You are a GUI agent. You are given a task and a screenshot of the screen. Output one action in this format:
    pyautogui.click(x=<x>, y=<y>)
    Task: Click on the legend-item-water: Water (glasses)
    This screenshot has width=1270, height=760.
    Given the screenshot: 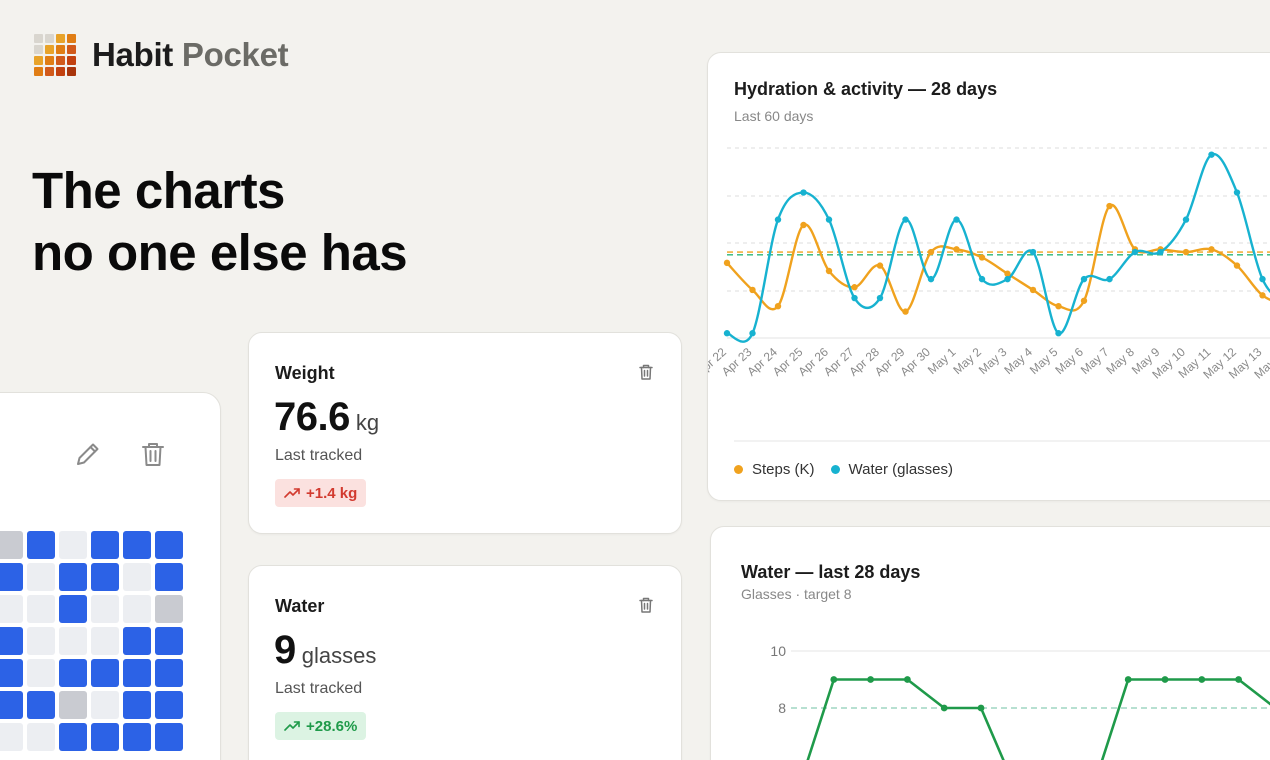 What is the action you would take?
    pyautogui.click(x=891, y=469)
    